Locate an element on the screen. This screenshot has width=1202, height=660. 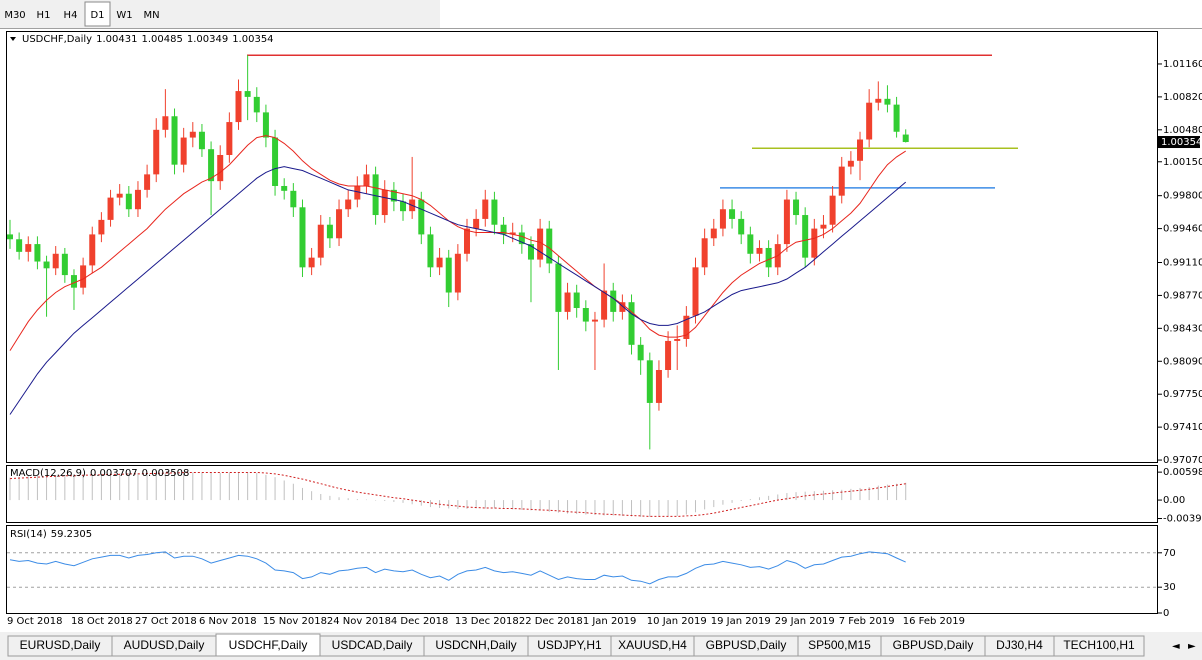
chart-tab: XAUUSD,H4 is located at coordinates (652, 646).